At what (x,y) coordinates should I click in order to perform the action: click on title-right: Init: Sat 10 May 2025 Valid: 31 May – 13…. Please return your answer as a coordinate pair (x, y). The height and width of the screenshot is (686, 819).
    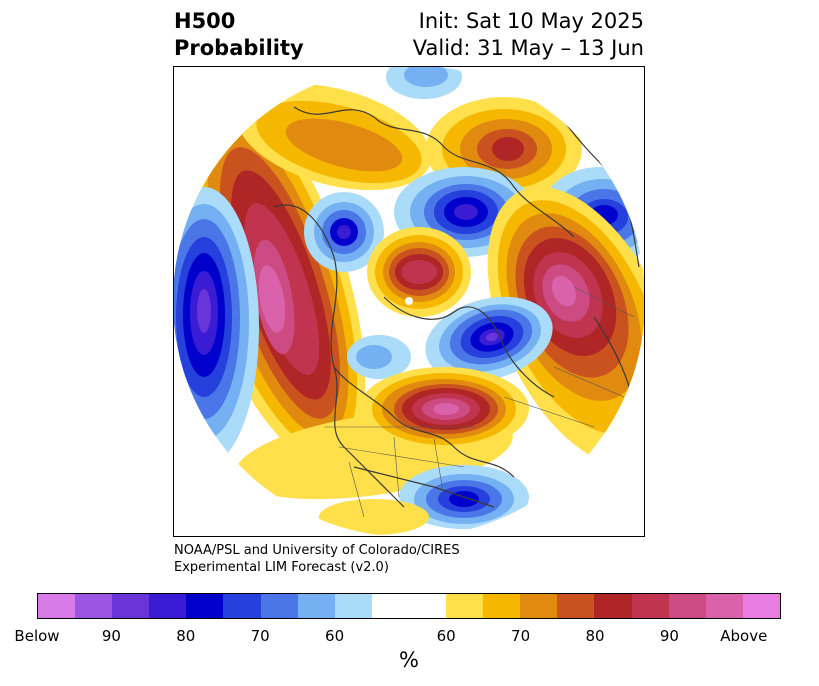
    Looking at the image, I should click on (528, 35).